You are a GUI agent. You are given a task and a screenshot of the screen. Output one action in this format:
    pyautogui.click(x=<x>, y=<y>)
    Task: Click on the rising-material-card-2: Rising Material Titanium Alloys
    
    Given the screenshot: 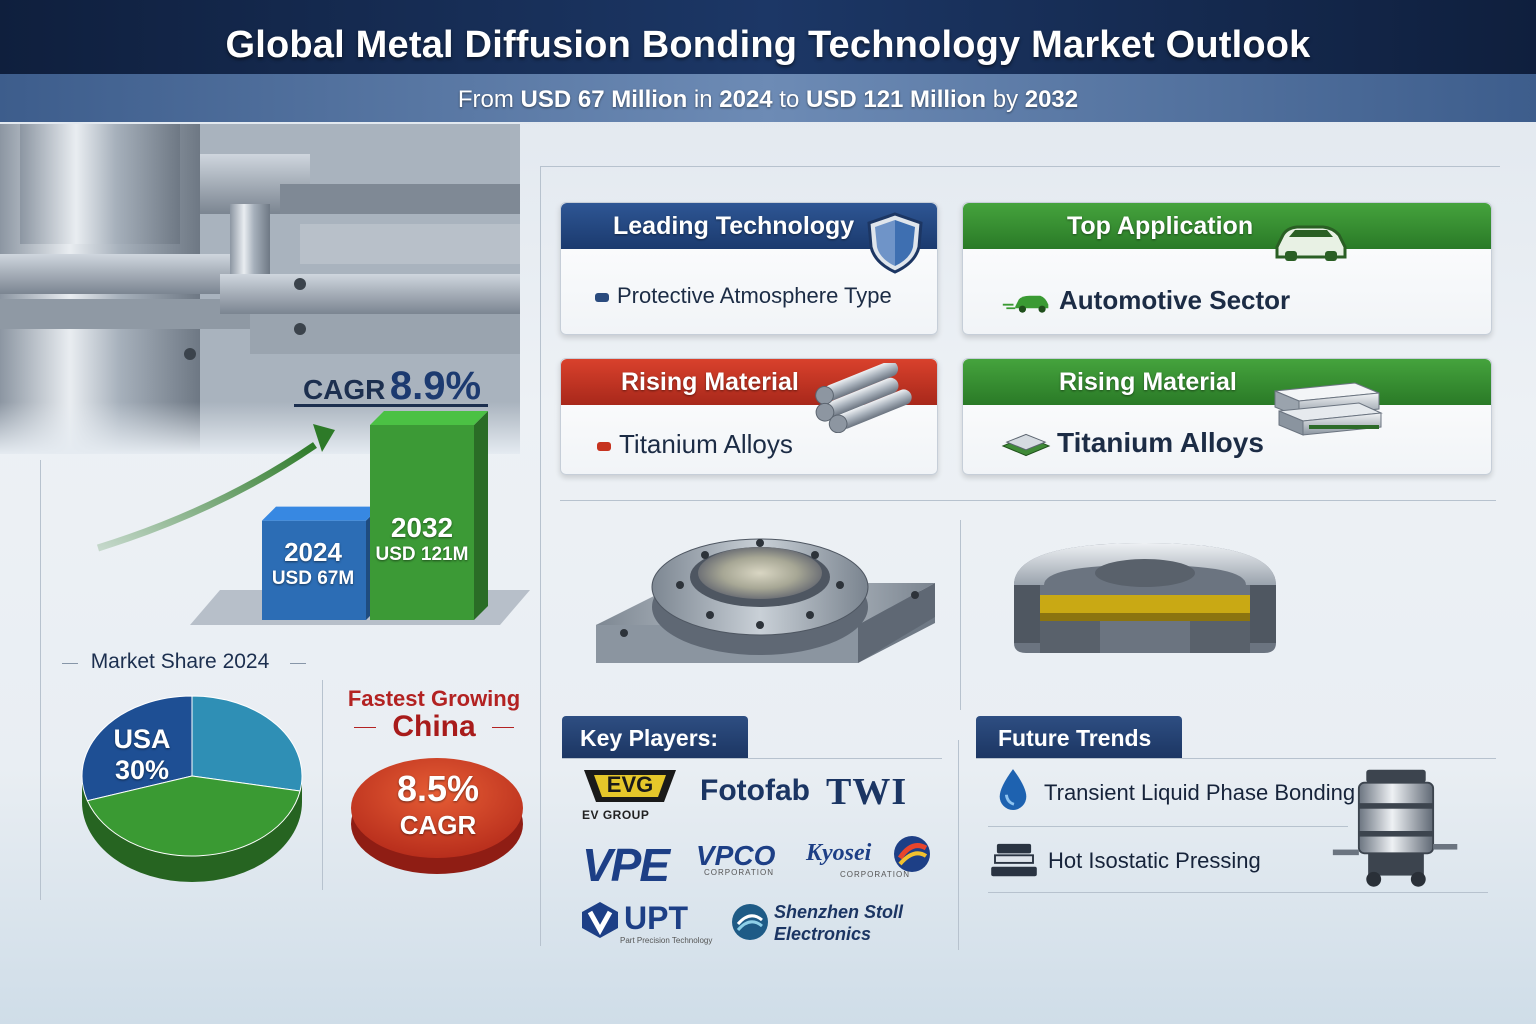 What is the action you would take?
    pyautogui.click(x=1227, y=416)
    